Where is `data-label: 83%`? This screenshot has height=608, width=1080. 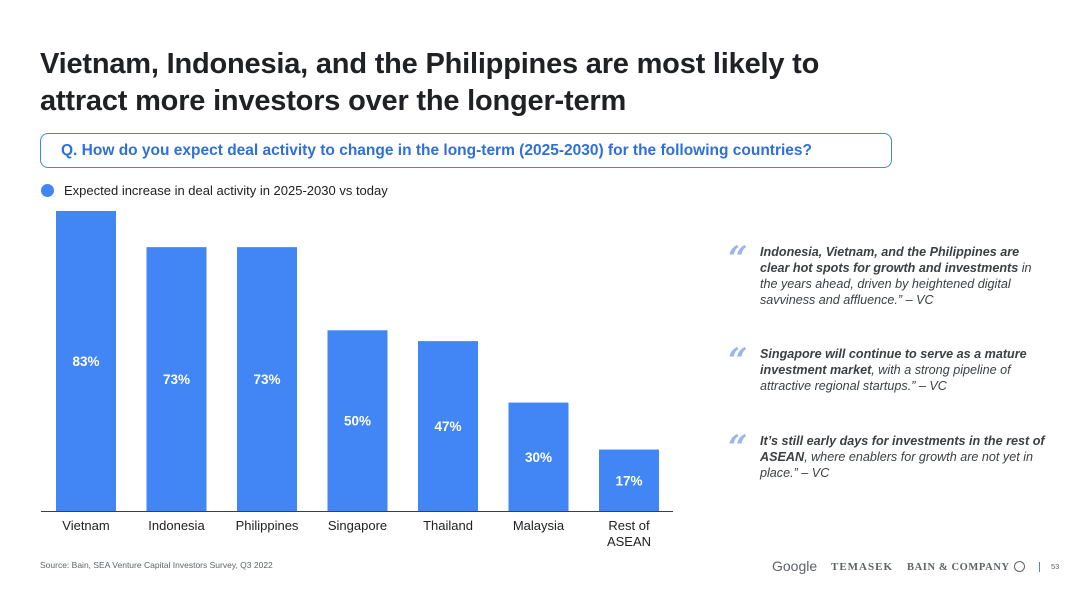
data-label: 83% is located at coordinates (85, 361).